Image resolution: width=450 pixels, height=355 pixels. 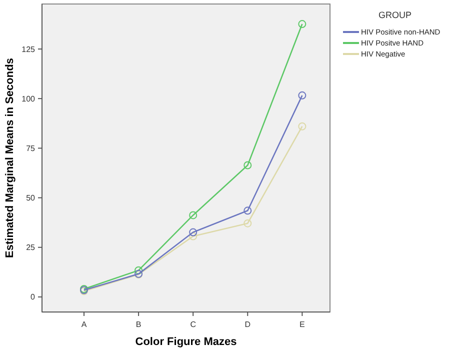 I want to click on y-tick-label: 100, so click(x=29, y=99).